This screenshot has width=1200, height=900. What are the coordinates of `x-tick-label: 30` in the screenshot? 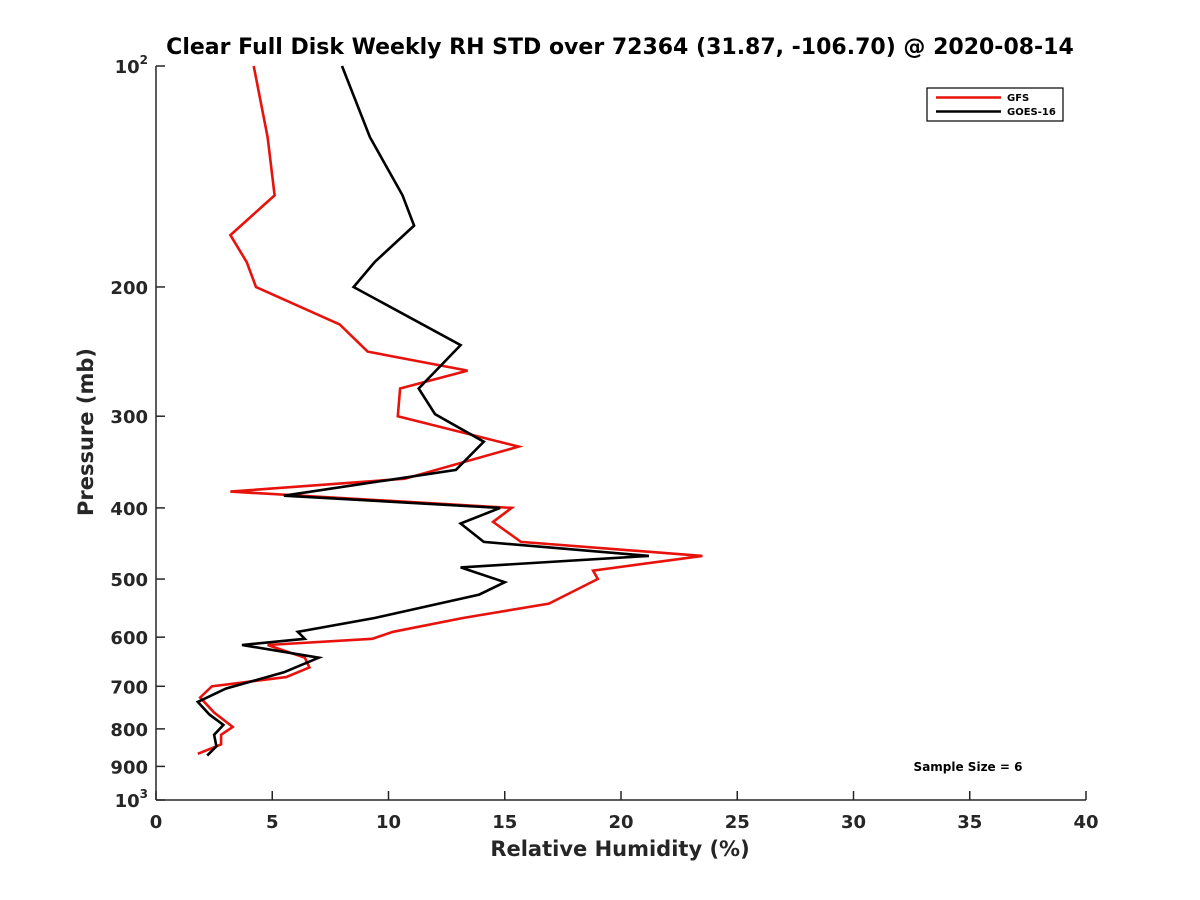 It's located at (853, 822).